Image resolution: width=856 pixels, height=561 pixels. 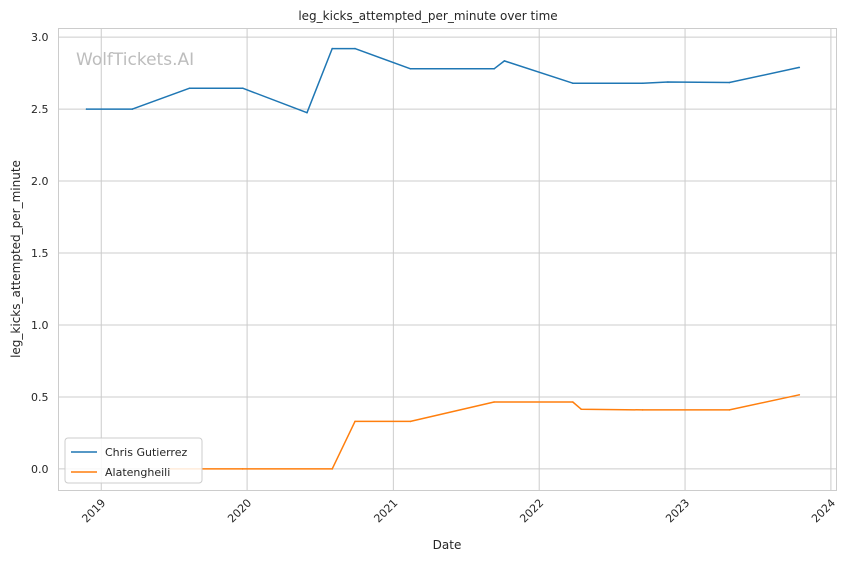 I want to click on legend-label-series-1: Chris Gutierrez, so click(x=146, y=452).